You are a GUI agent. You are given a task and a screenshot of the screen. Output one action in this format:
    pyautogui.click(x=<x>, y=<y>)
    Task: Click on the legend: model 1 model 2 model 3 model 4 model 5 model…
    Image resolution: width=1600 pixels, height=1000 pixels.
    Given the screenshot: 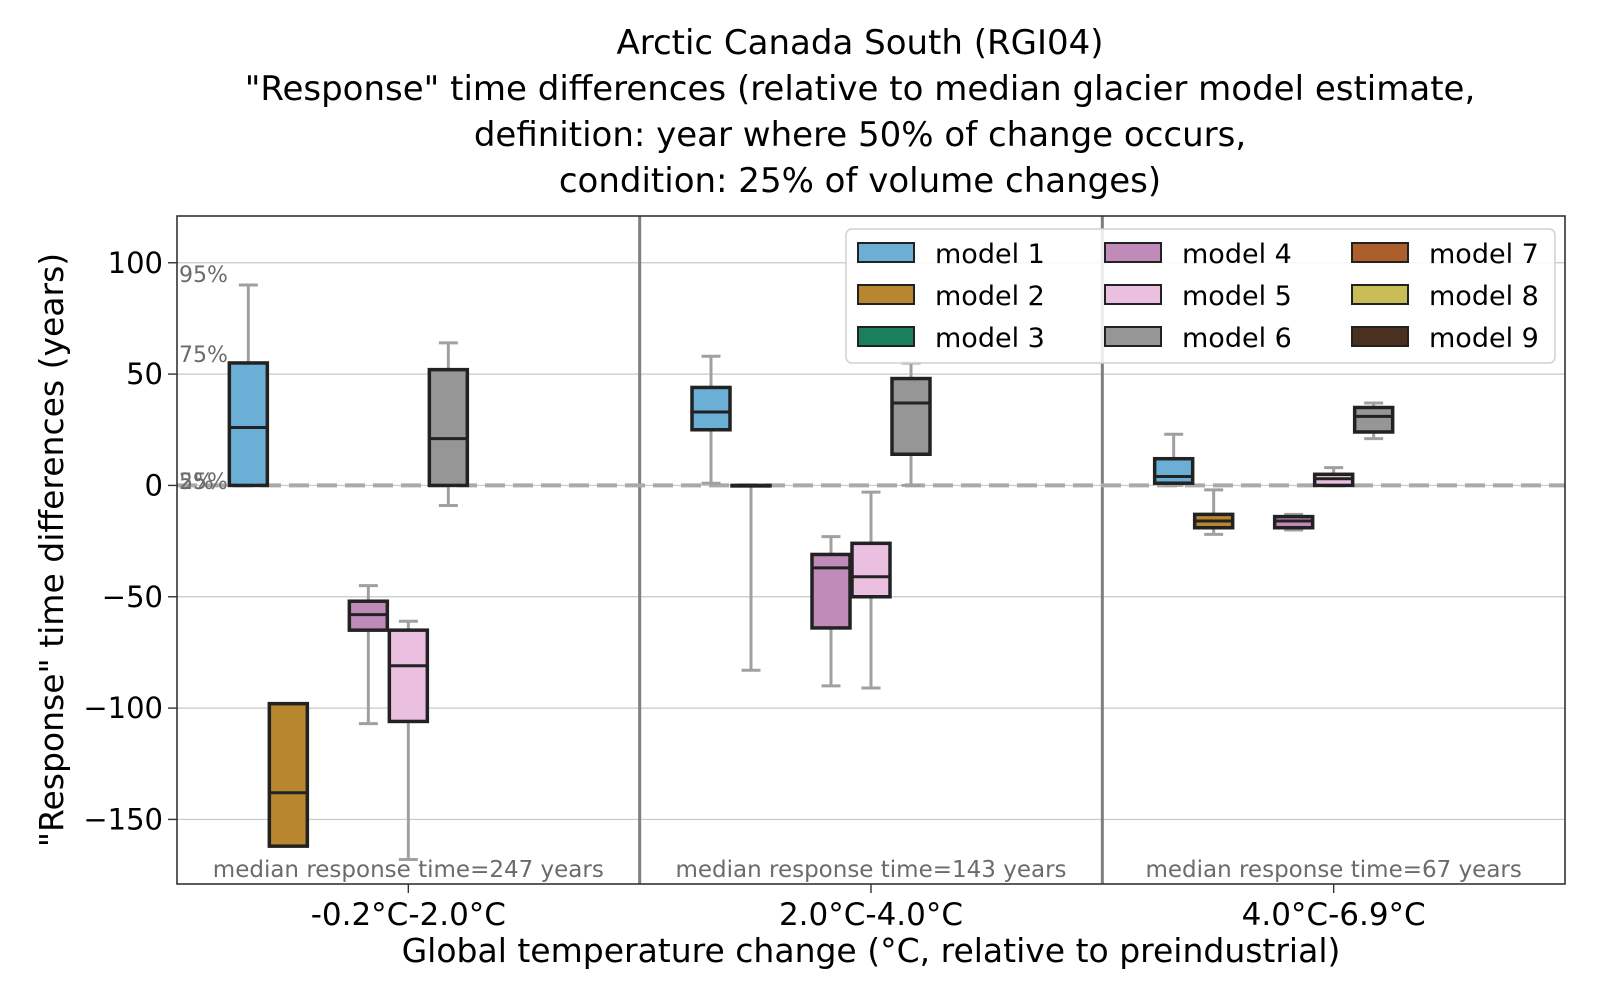 What is the action you would take?
    pyautogui.click(x=1200, y=296)
    